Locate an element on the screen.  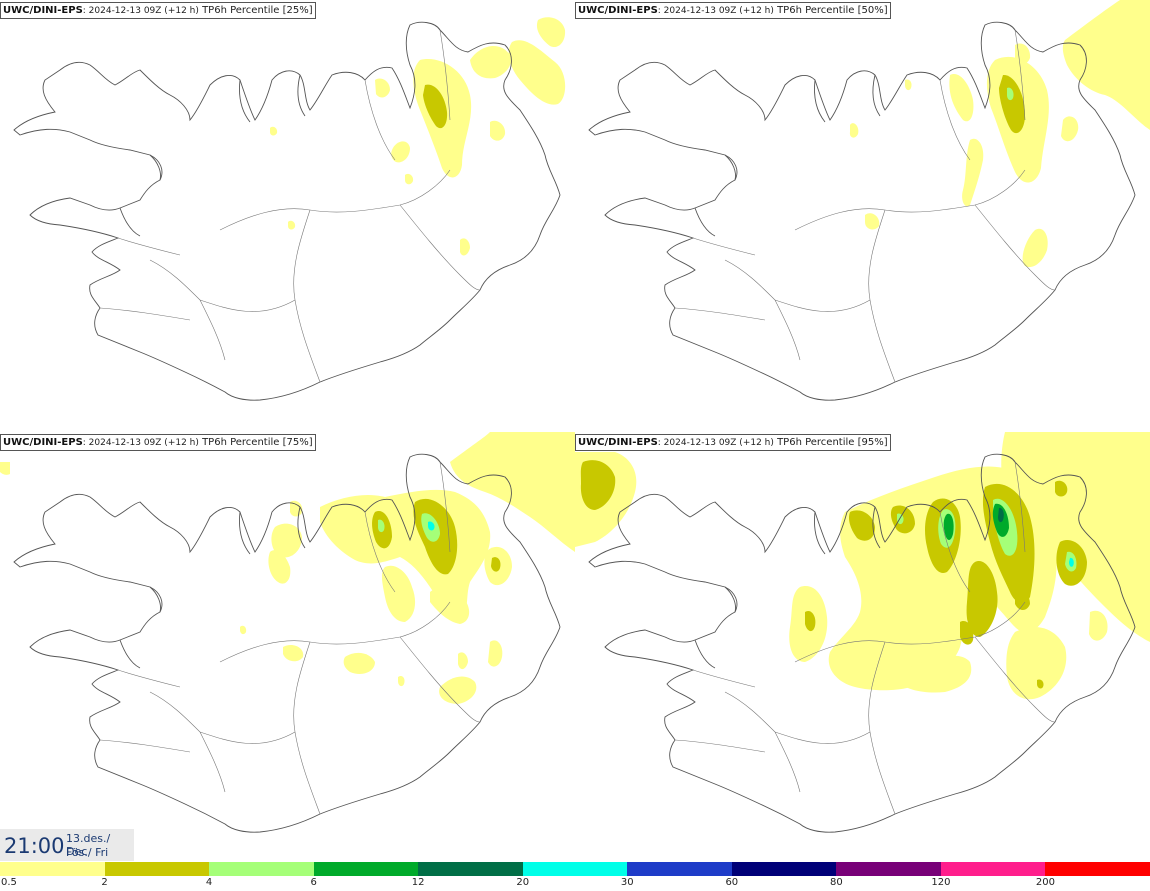
valid-date-line1: 13.des./ Dec is located at coordinates (88, 845).